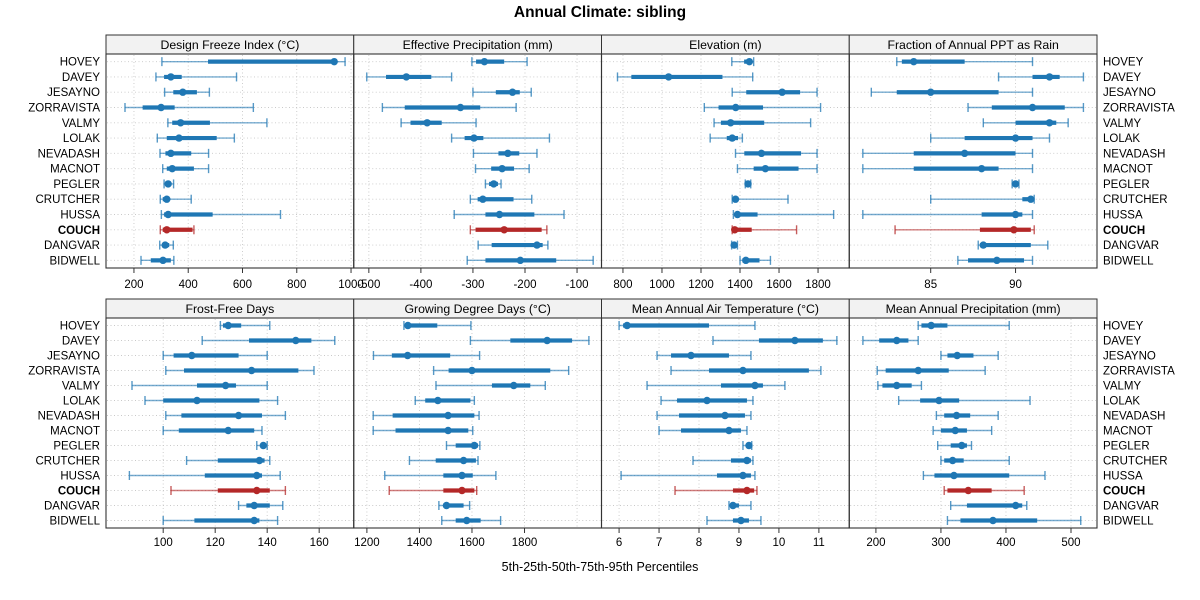 The image size is (1200, 600). What do you see at coordinates (76, 447) in the screenshot?
I see `site-label-left: PEGLER` at bounding box center [76, 447].